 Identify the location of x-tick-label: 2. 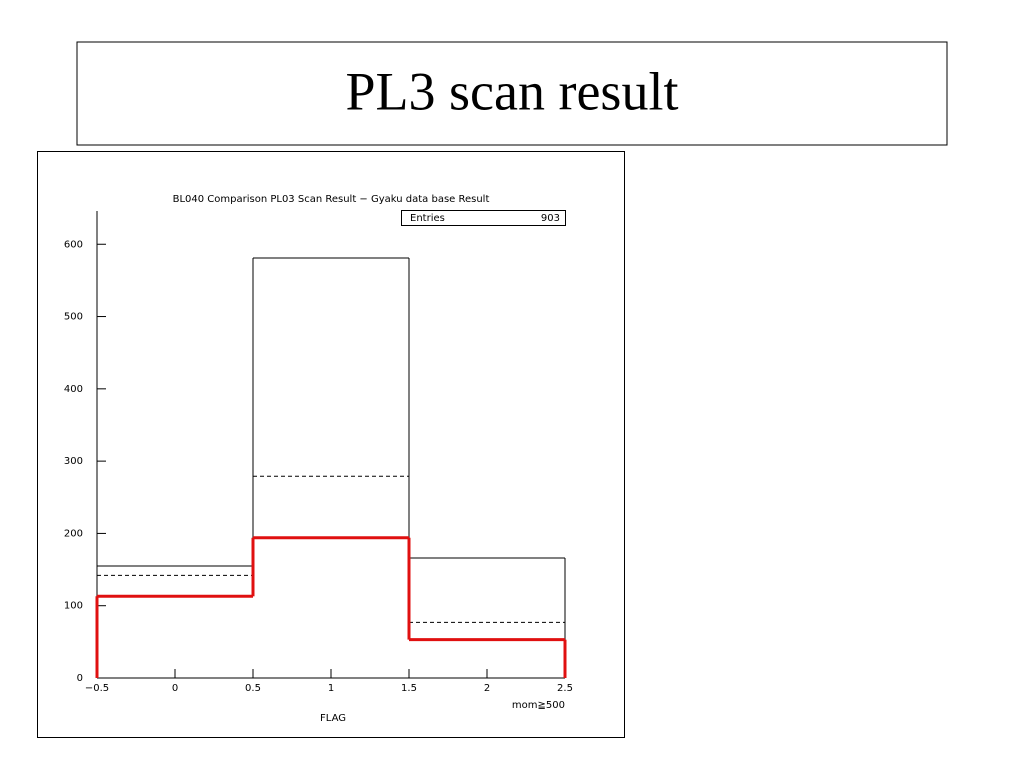
(487, 688).